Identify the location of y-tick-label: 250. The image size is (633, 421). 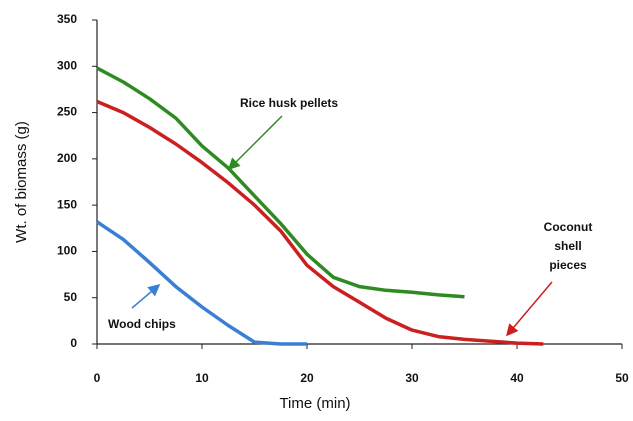
(67, 112).